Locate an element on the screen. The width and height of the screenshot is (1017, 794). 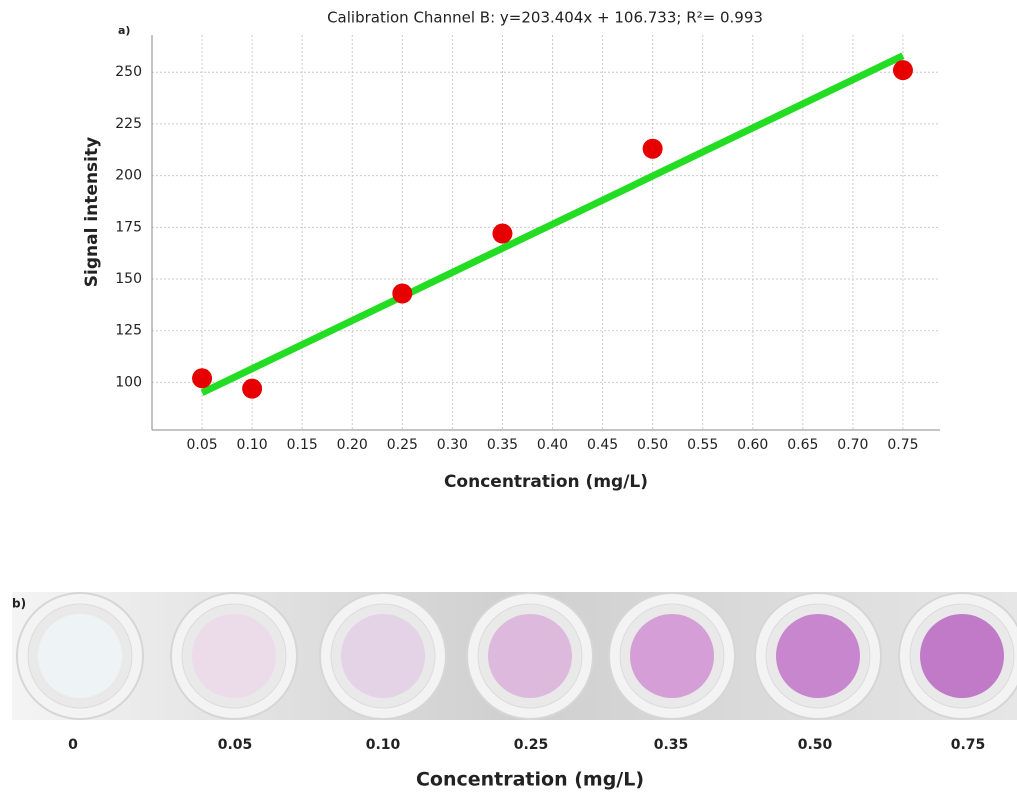
x-tick-label: 0.35 is located at coordinates (502, 445).